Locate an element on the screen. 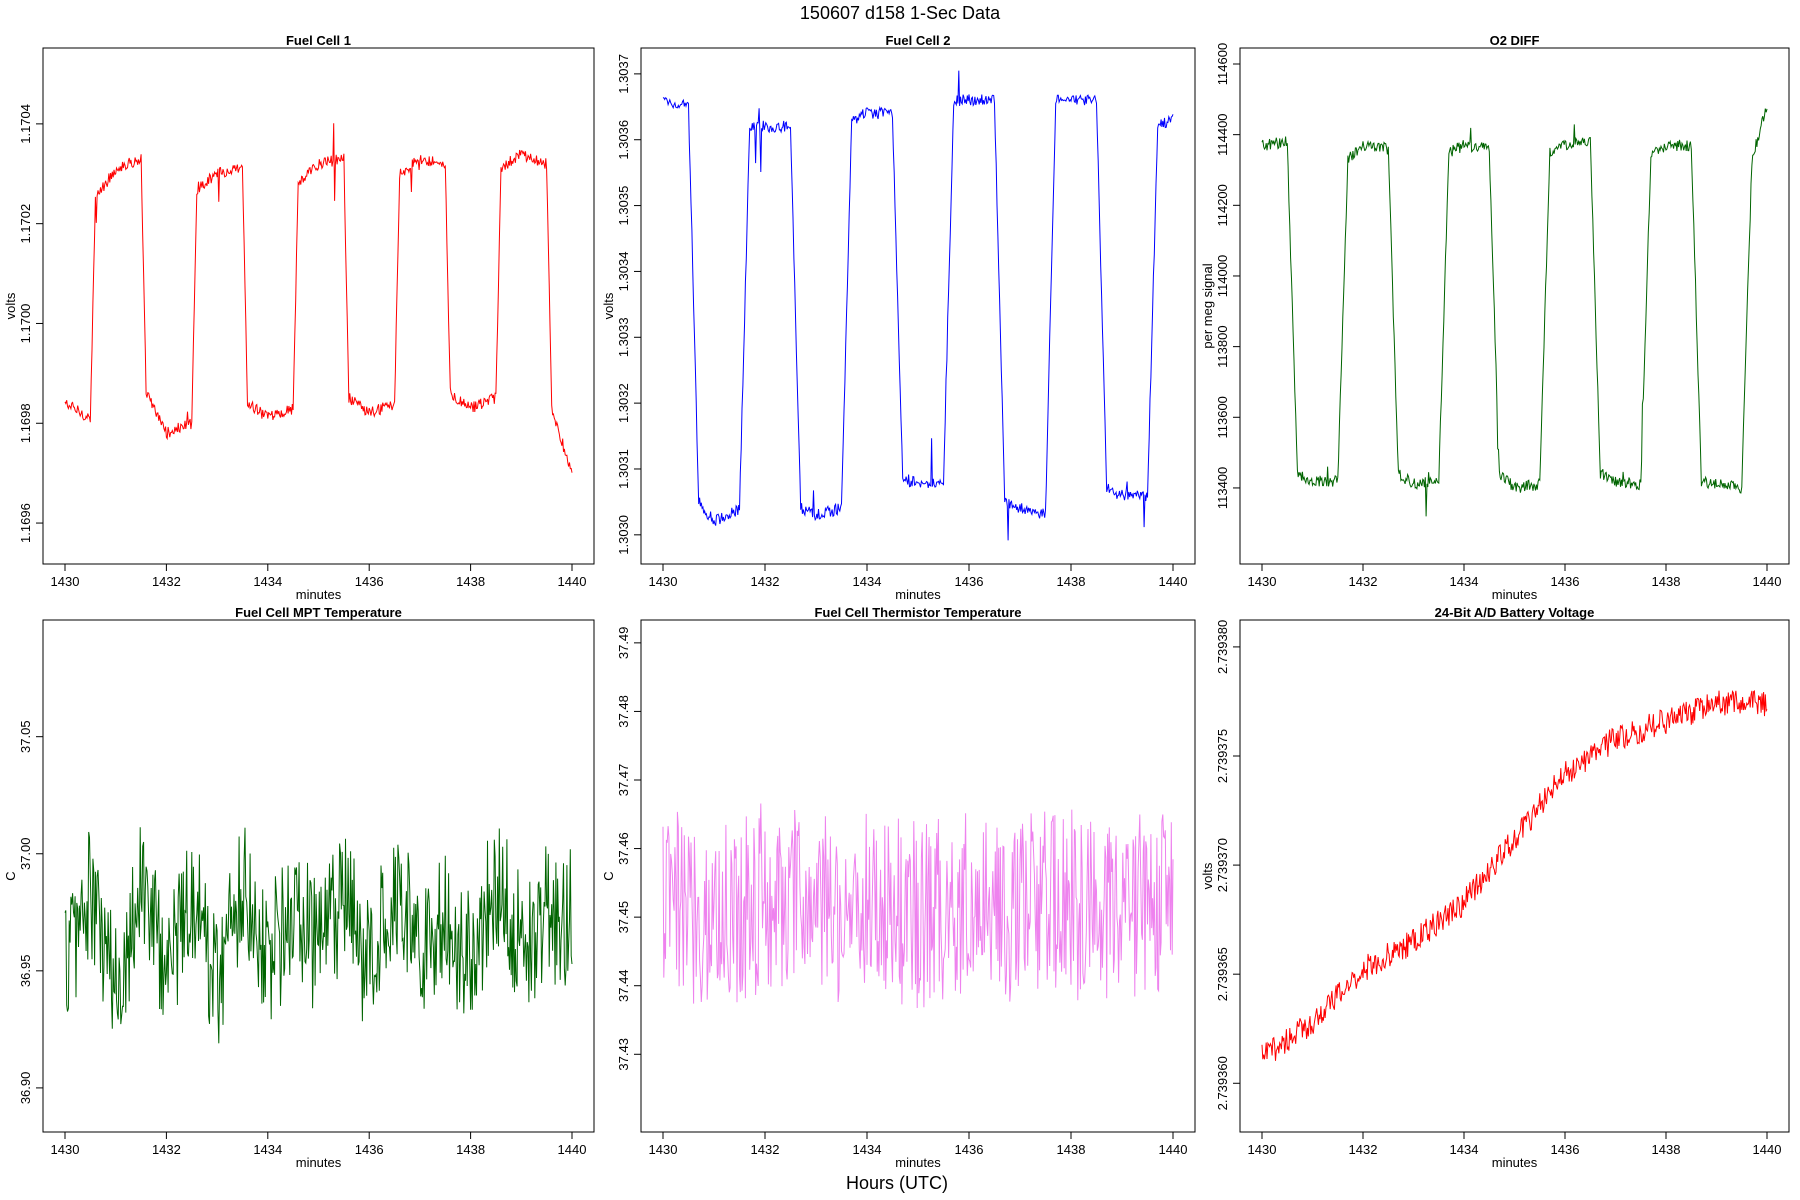  y-tick-label: 114400 is located at coordinates (1222, 134).